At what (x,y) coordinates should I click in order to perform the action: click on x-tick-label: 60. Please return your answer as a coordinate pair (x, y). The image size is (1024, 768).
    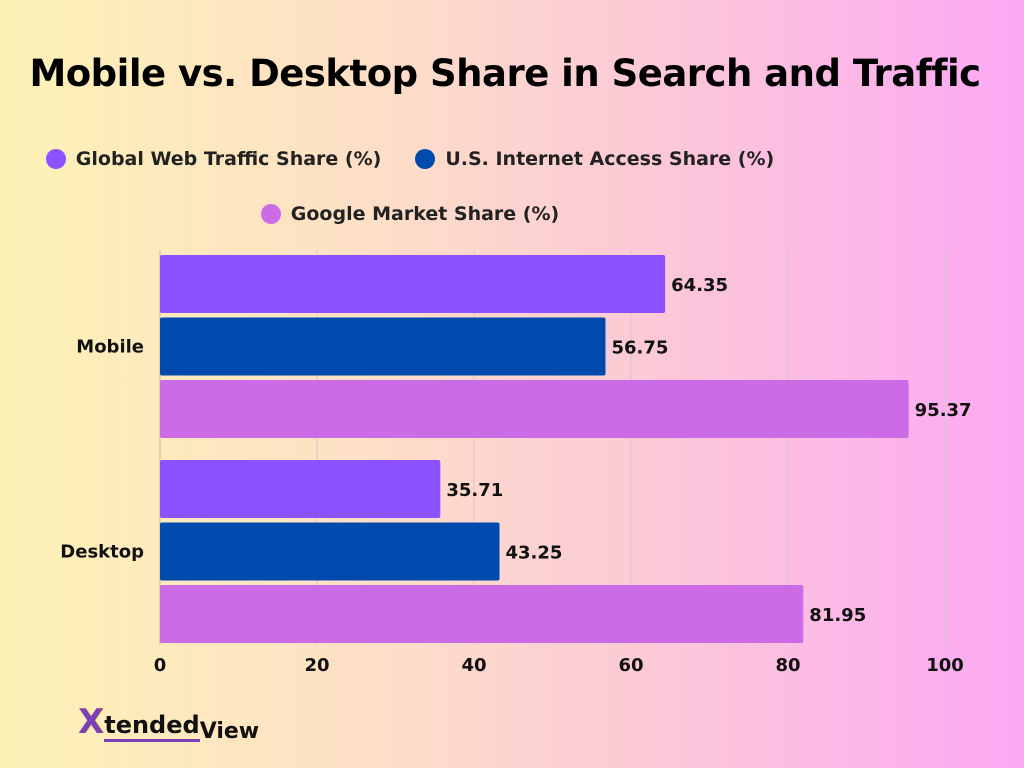
    Looking at the image, I should click on (630, 665).